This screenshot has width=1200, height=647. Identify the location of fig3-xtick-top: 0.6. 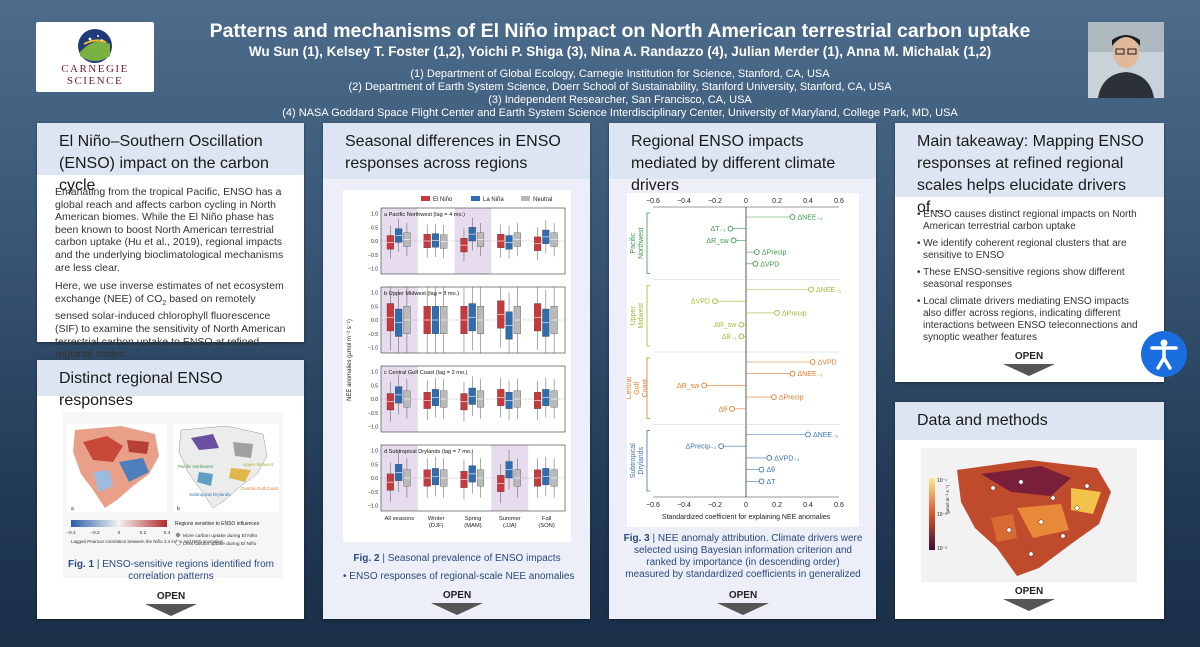
(839, 201).